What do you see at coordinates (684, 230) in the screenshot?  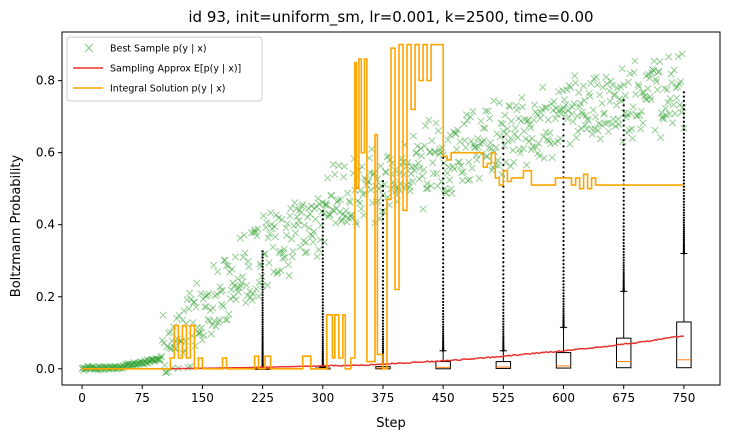 I see `boxplot` at bounding box center [684, 230].